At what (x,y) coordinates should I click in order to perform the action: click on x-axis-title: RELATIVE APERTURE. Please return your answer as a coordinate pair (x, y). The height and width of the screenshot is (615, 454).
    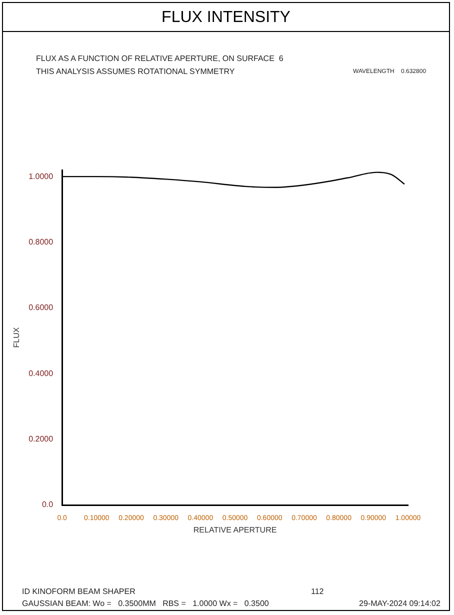
    Looking at the image, I should click on (235, 529).